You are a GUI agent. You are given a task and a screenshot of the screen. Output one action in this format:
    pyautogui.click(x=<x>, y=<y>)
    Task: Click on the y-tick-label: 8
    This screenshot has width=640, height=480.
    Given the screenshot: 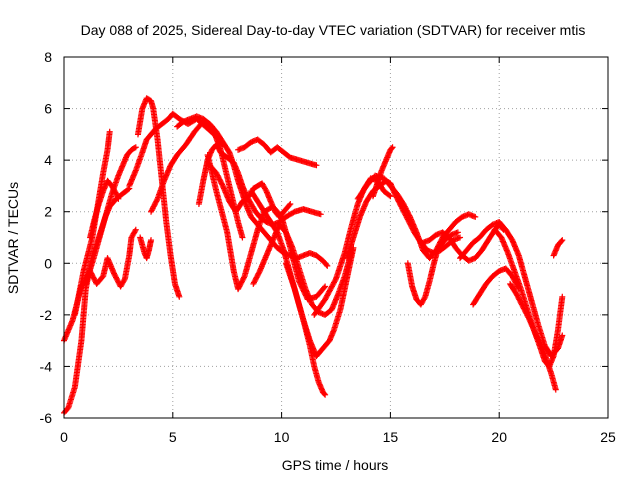 What is the action you would take?
    pyautogui.click(x=48, y=57)
    